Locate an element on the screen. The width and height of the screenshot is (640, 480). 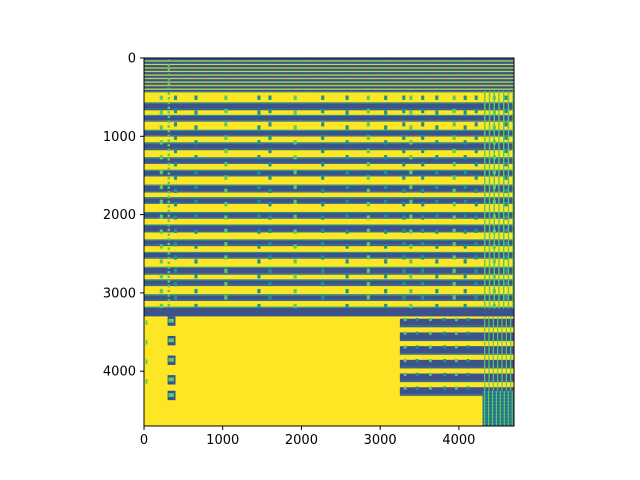
x-tick-label: 4000 is located at coordinates (458, 440).